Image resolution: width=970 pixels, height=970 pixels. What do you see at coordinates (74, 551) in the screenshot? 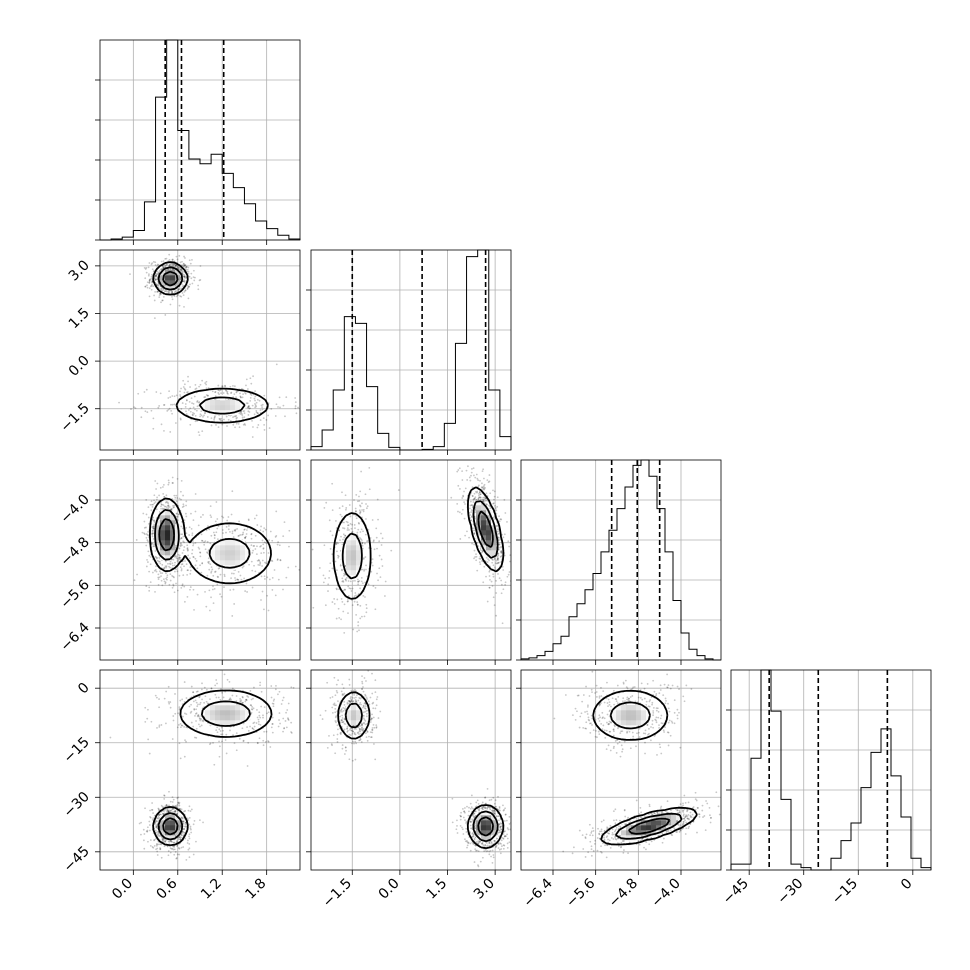
I see `y-tick-label: −4.8` at bounding box center [74, 551].